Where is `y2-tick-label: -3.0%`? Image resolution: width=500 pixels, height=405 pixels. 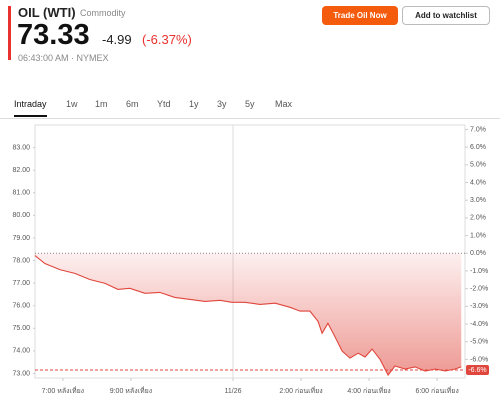
y2-tick-label: -3.0% is located at coordinates (479, 306).